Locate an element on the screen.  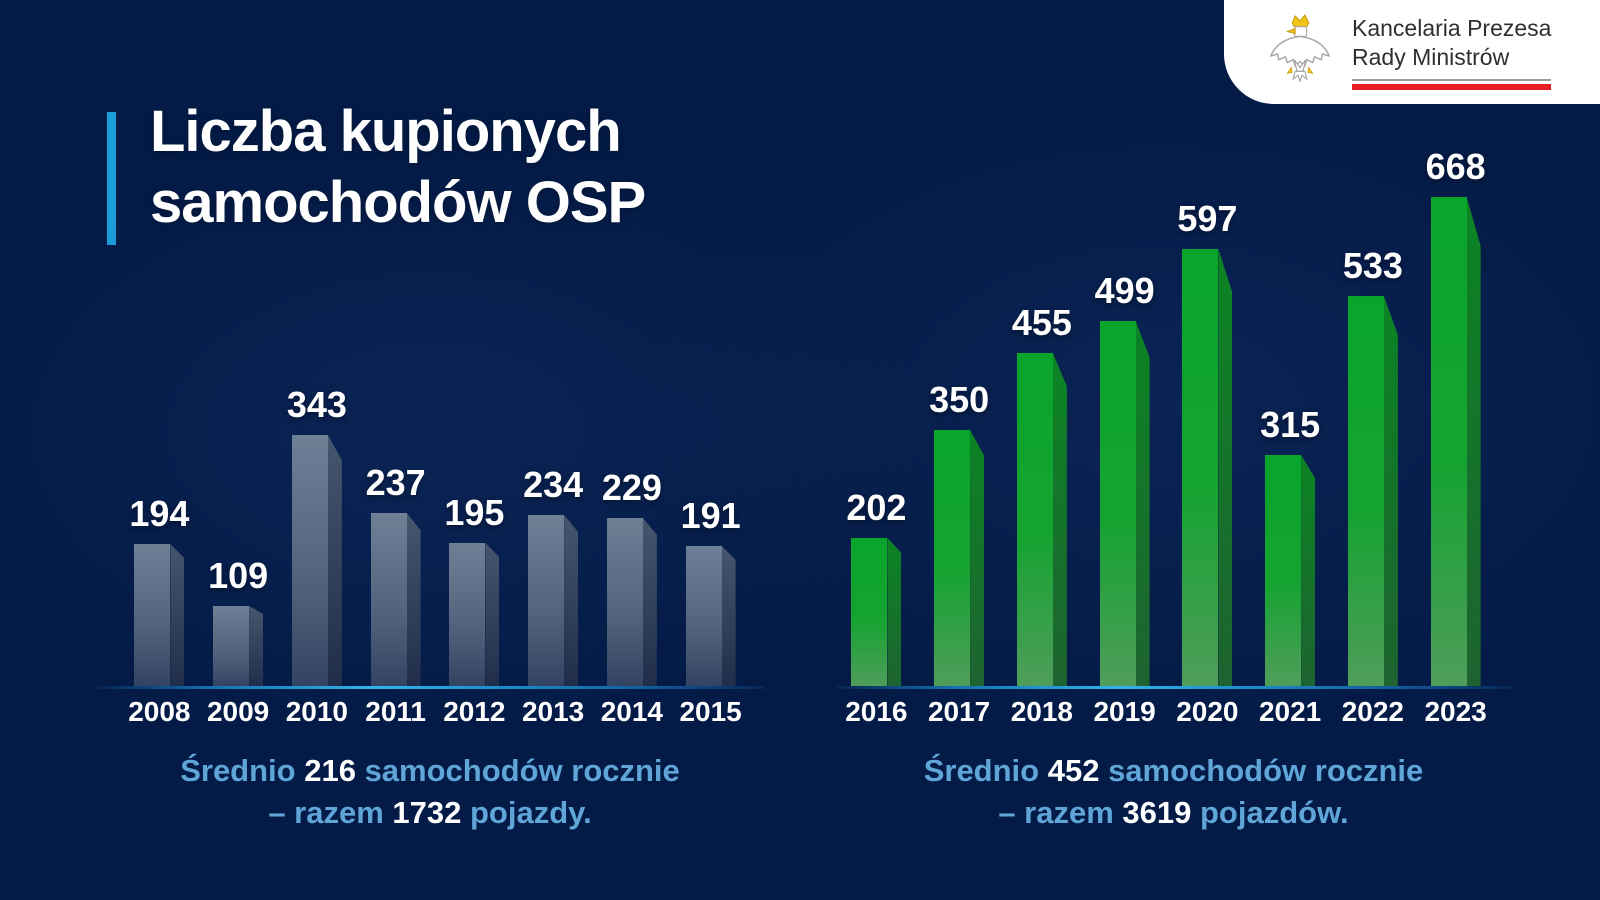
column-2018: 455 is located at coordinates (1042, 494).